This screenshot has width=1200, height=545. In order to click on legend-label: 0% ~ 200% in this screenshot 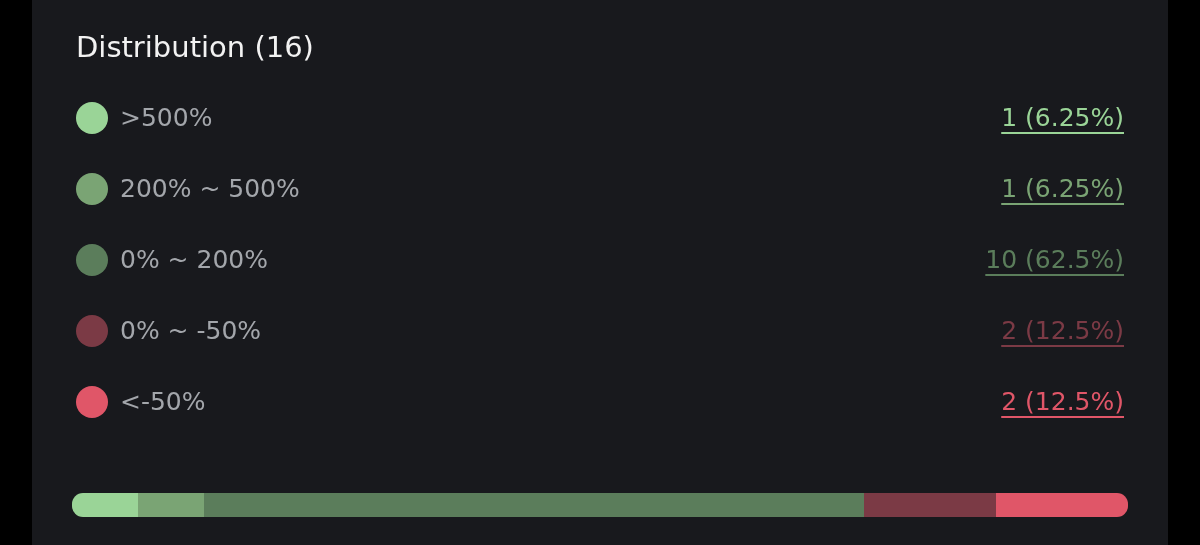, I will do `click(194, 260)`.